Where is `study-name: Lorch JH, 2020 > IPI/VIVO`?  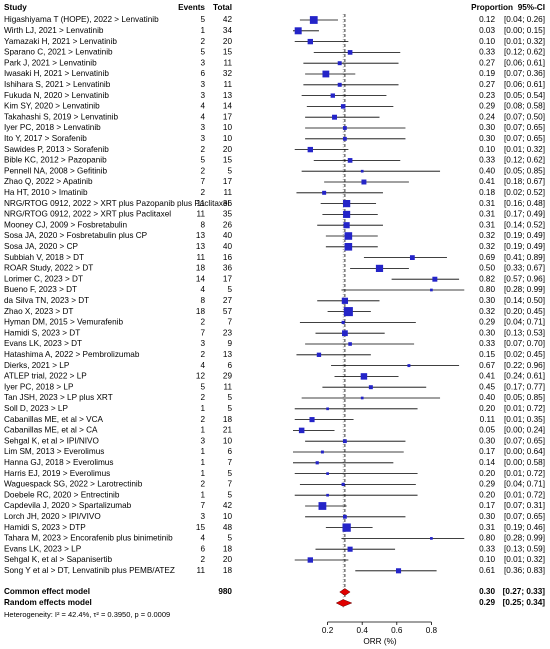 study-name: Lorch JH, 2020 > IPI/VIVO is located at coordinates (52, 516).